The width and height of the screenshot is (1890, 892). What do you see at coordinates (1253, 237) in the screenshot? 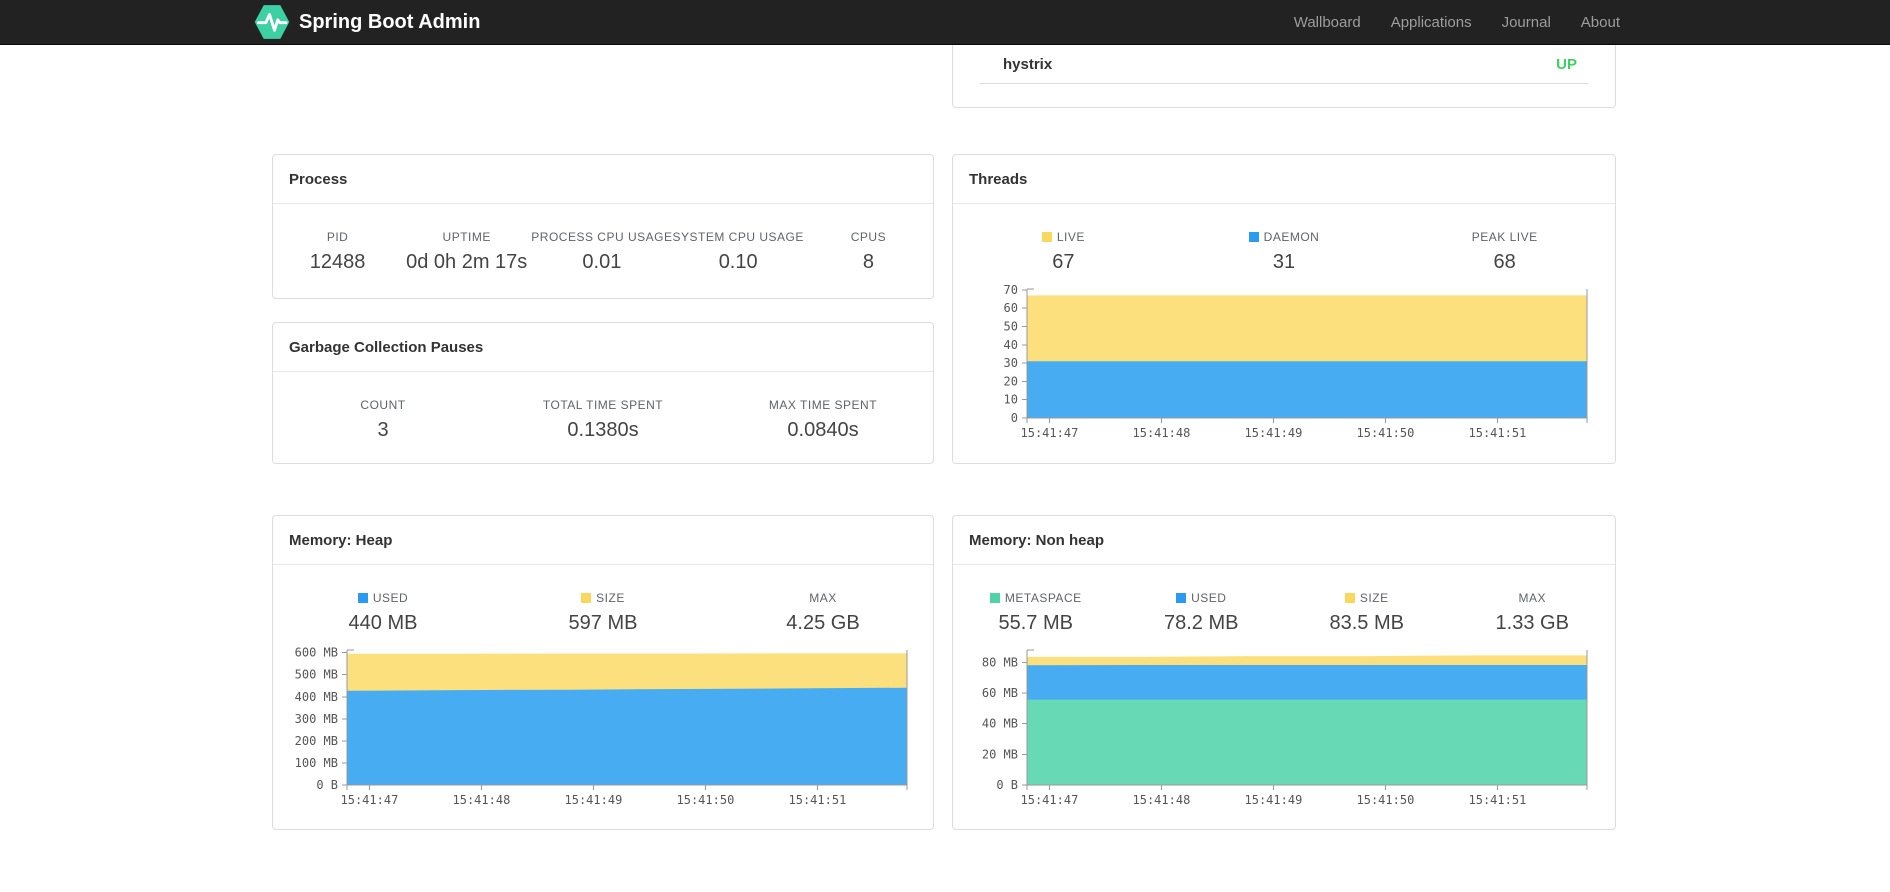
I see `daemon-legend-swatch` at bounding box center [1253, 237].